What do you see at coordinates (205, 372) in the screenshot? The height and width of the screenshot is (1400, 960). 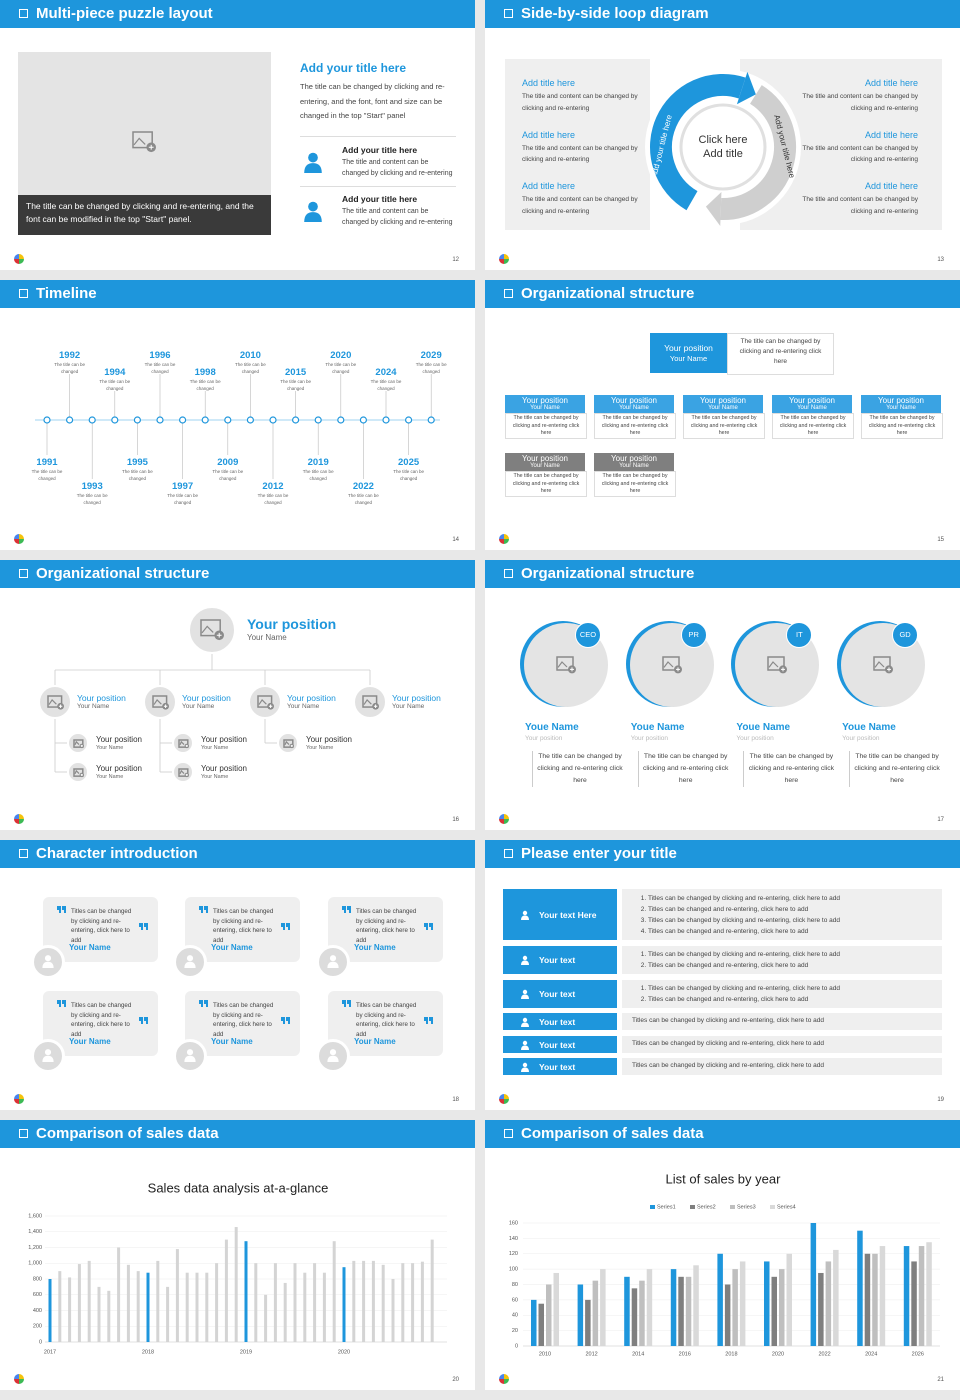 I see `event-year: 1998` at bounding box center [205, 372].